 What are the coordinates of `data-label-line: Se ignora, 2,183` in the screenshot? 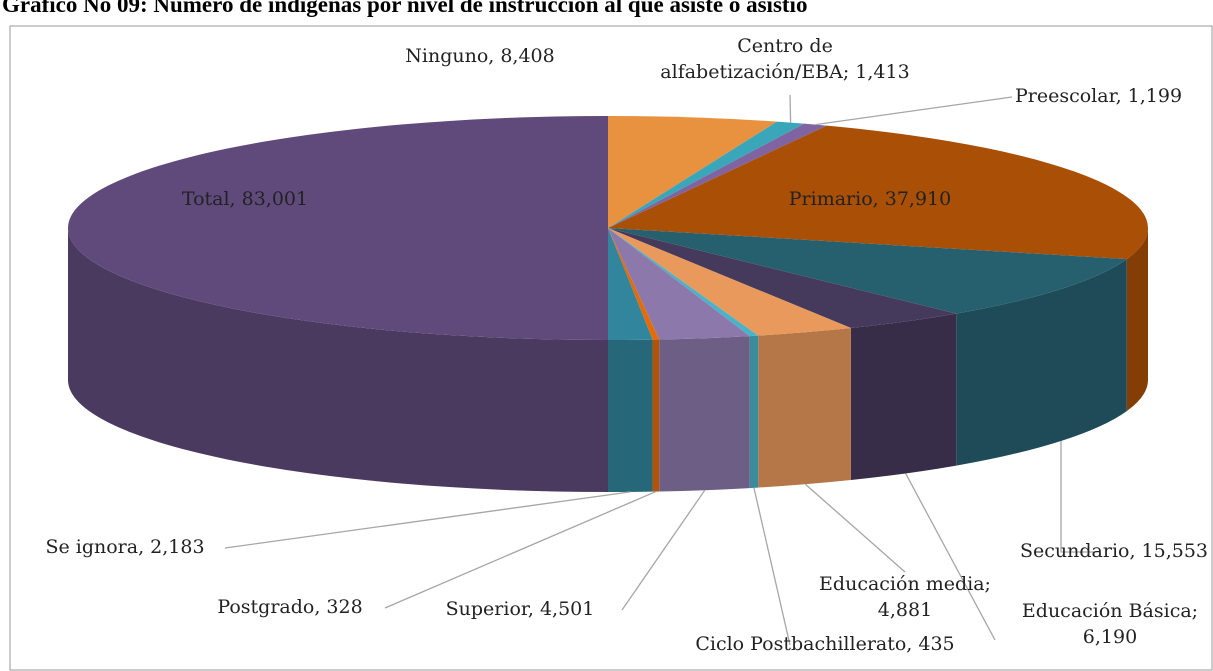 It's located at (124, 547).